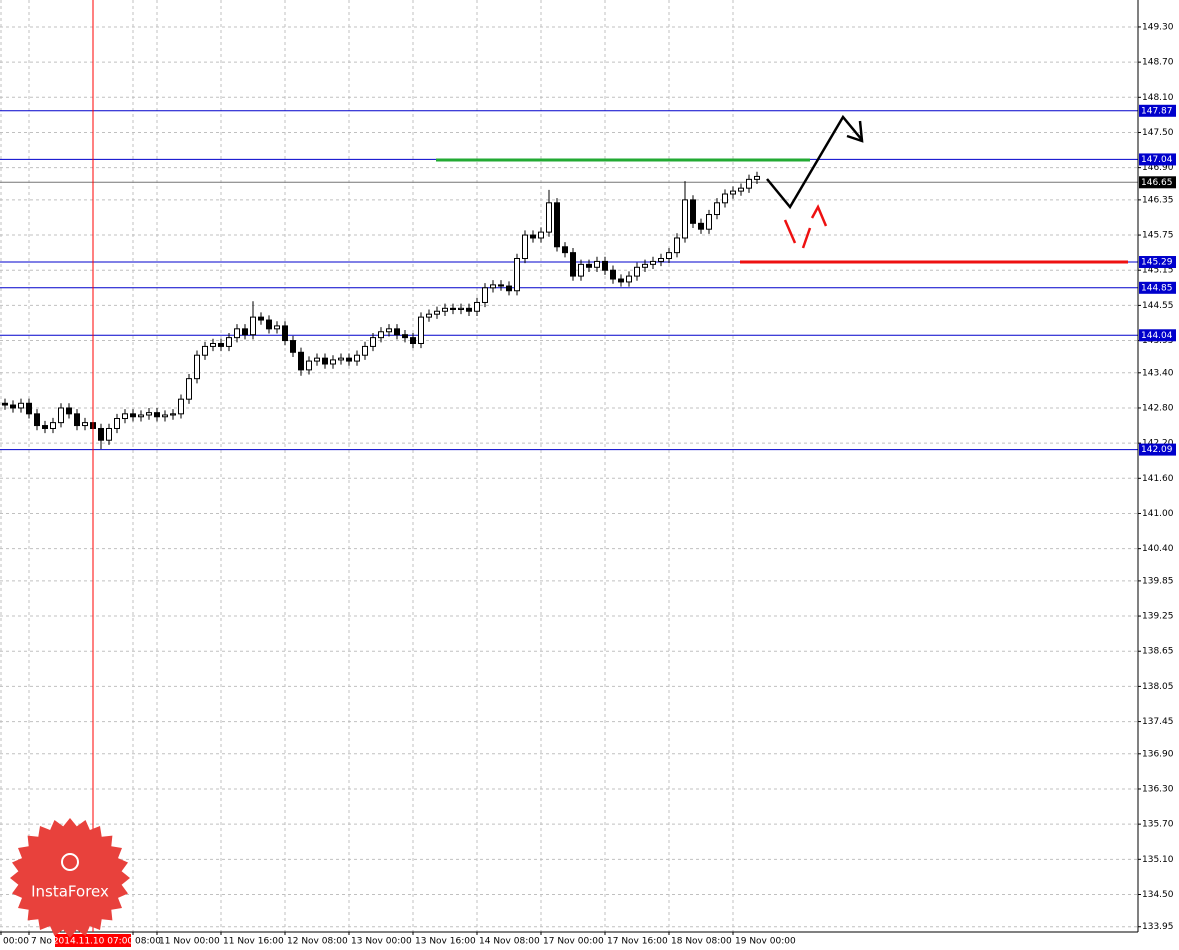 The height and width of the screenshot is (950, 1179). What do you see at coordinates (806, 238) in the screenshot?
I see `alt-arrow` at bounding box center [806, 238].